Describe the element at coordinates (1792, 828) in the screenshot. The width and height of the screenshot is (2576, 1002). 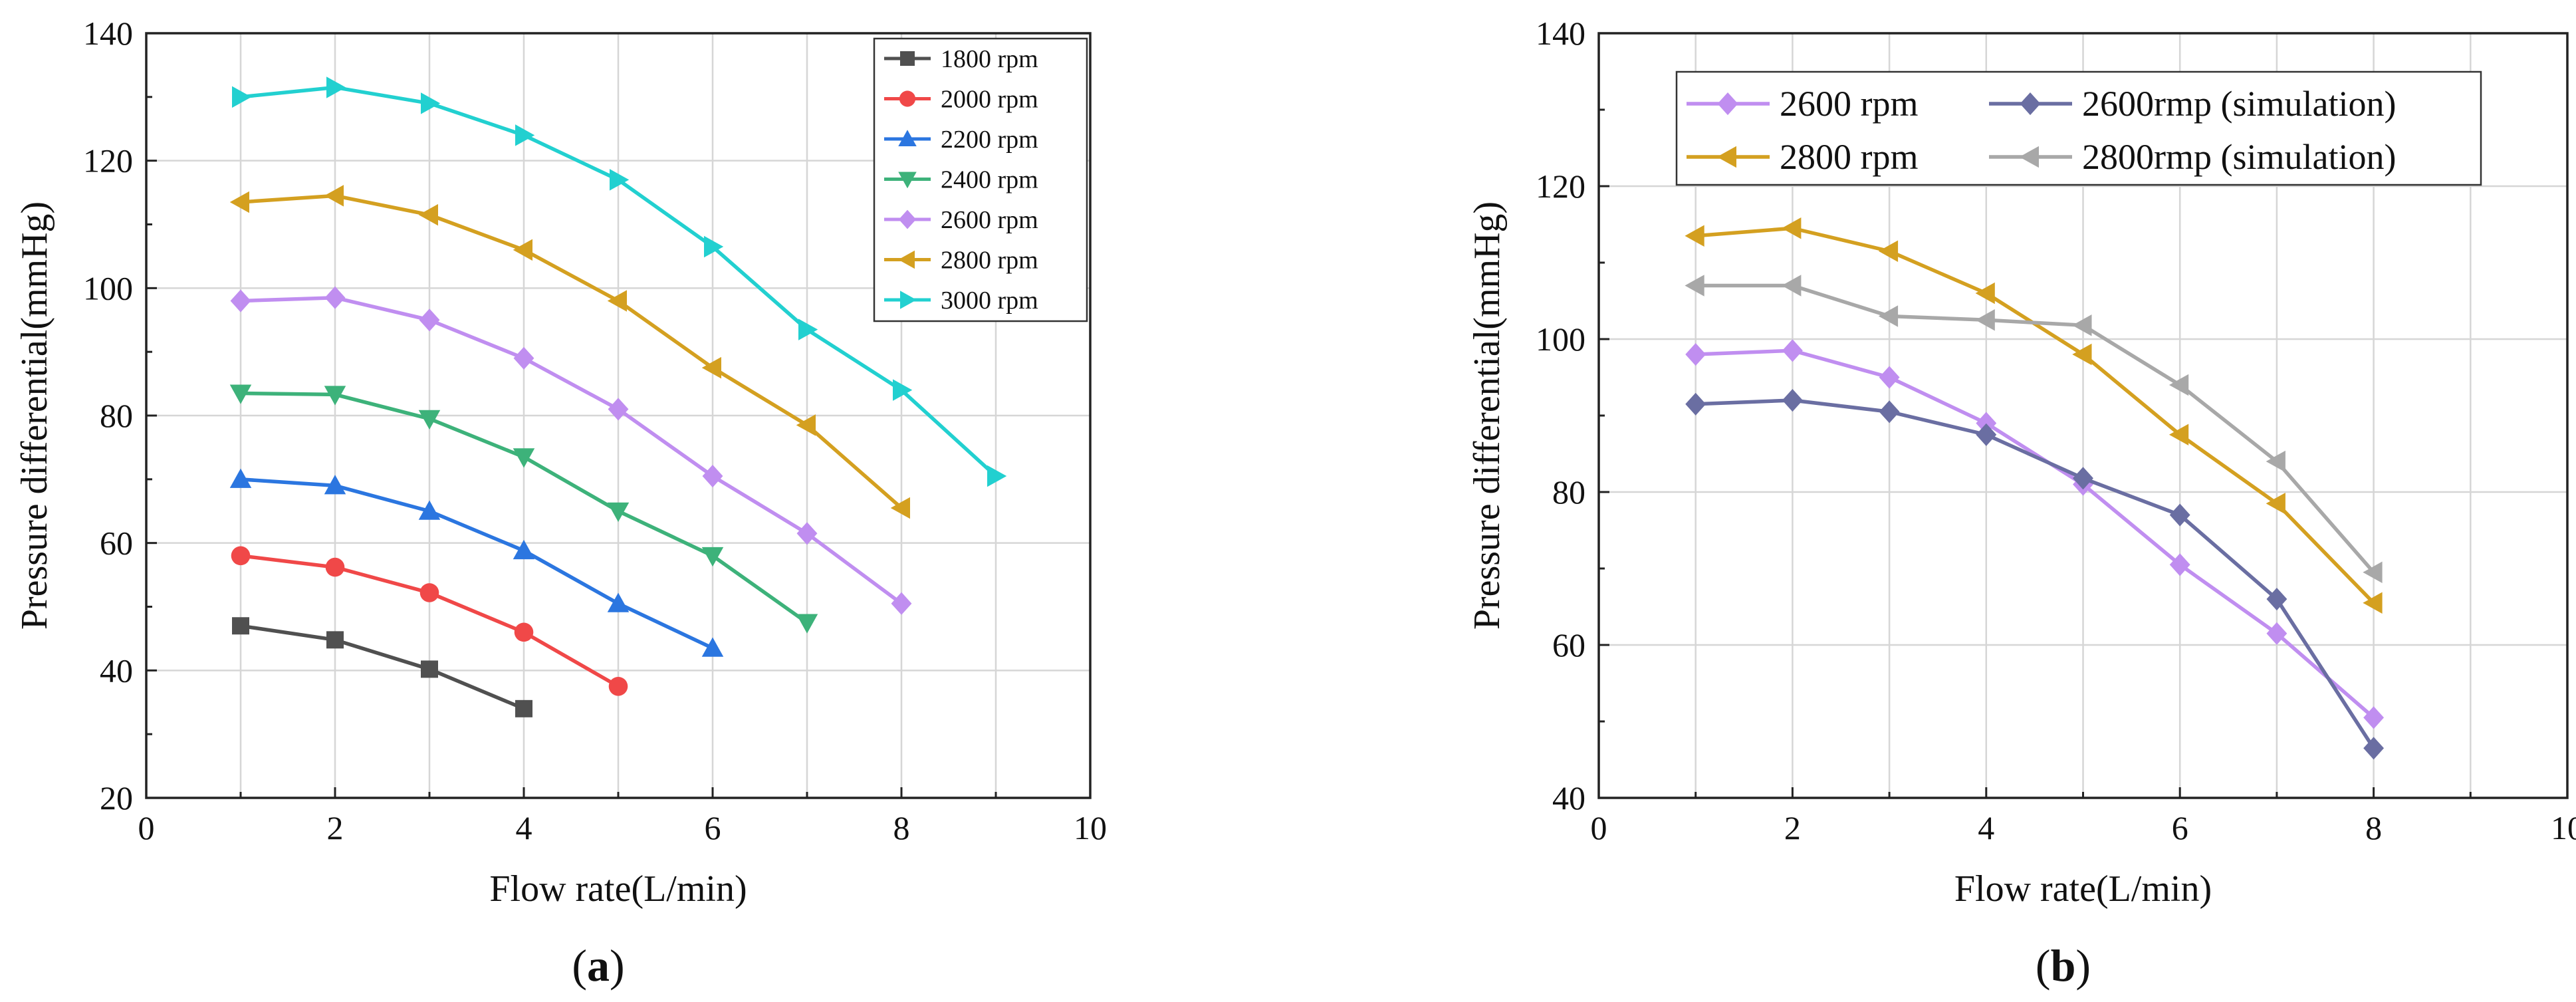
I see `x-tick-label: 2` at that location.